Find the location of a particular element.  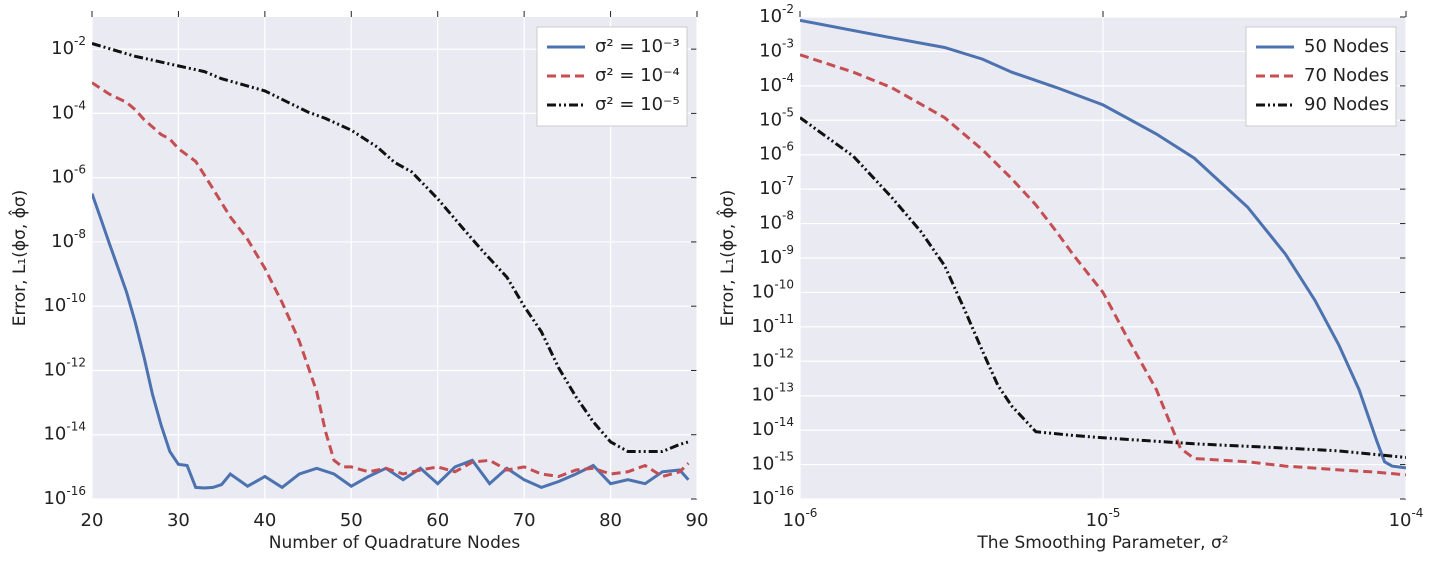

y-tick-label: 10⁻⁷ is located at coordinates (776, 187).